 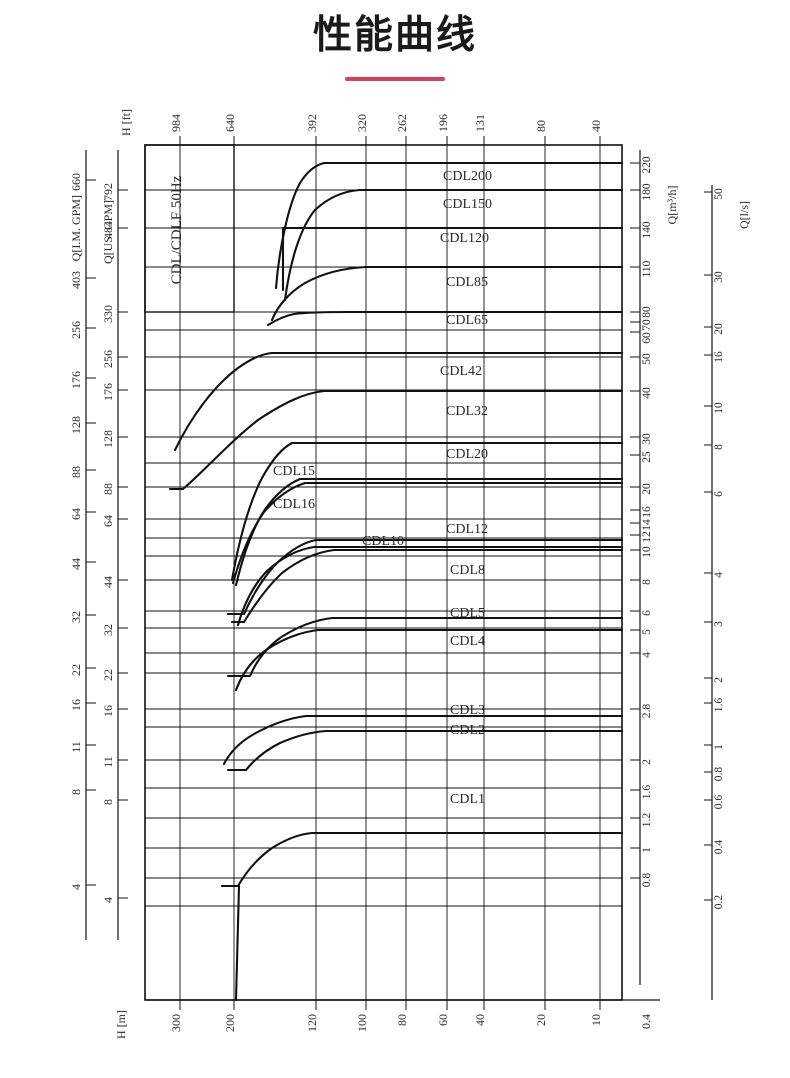 I want to click on axis-left-im-gpm-tick: 403, so click(x=76, y=280).